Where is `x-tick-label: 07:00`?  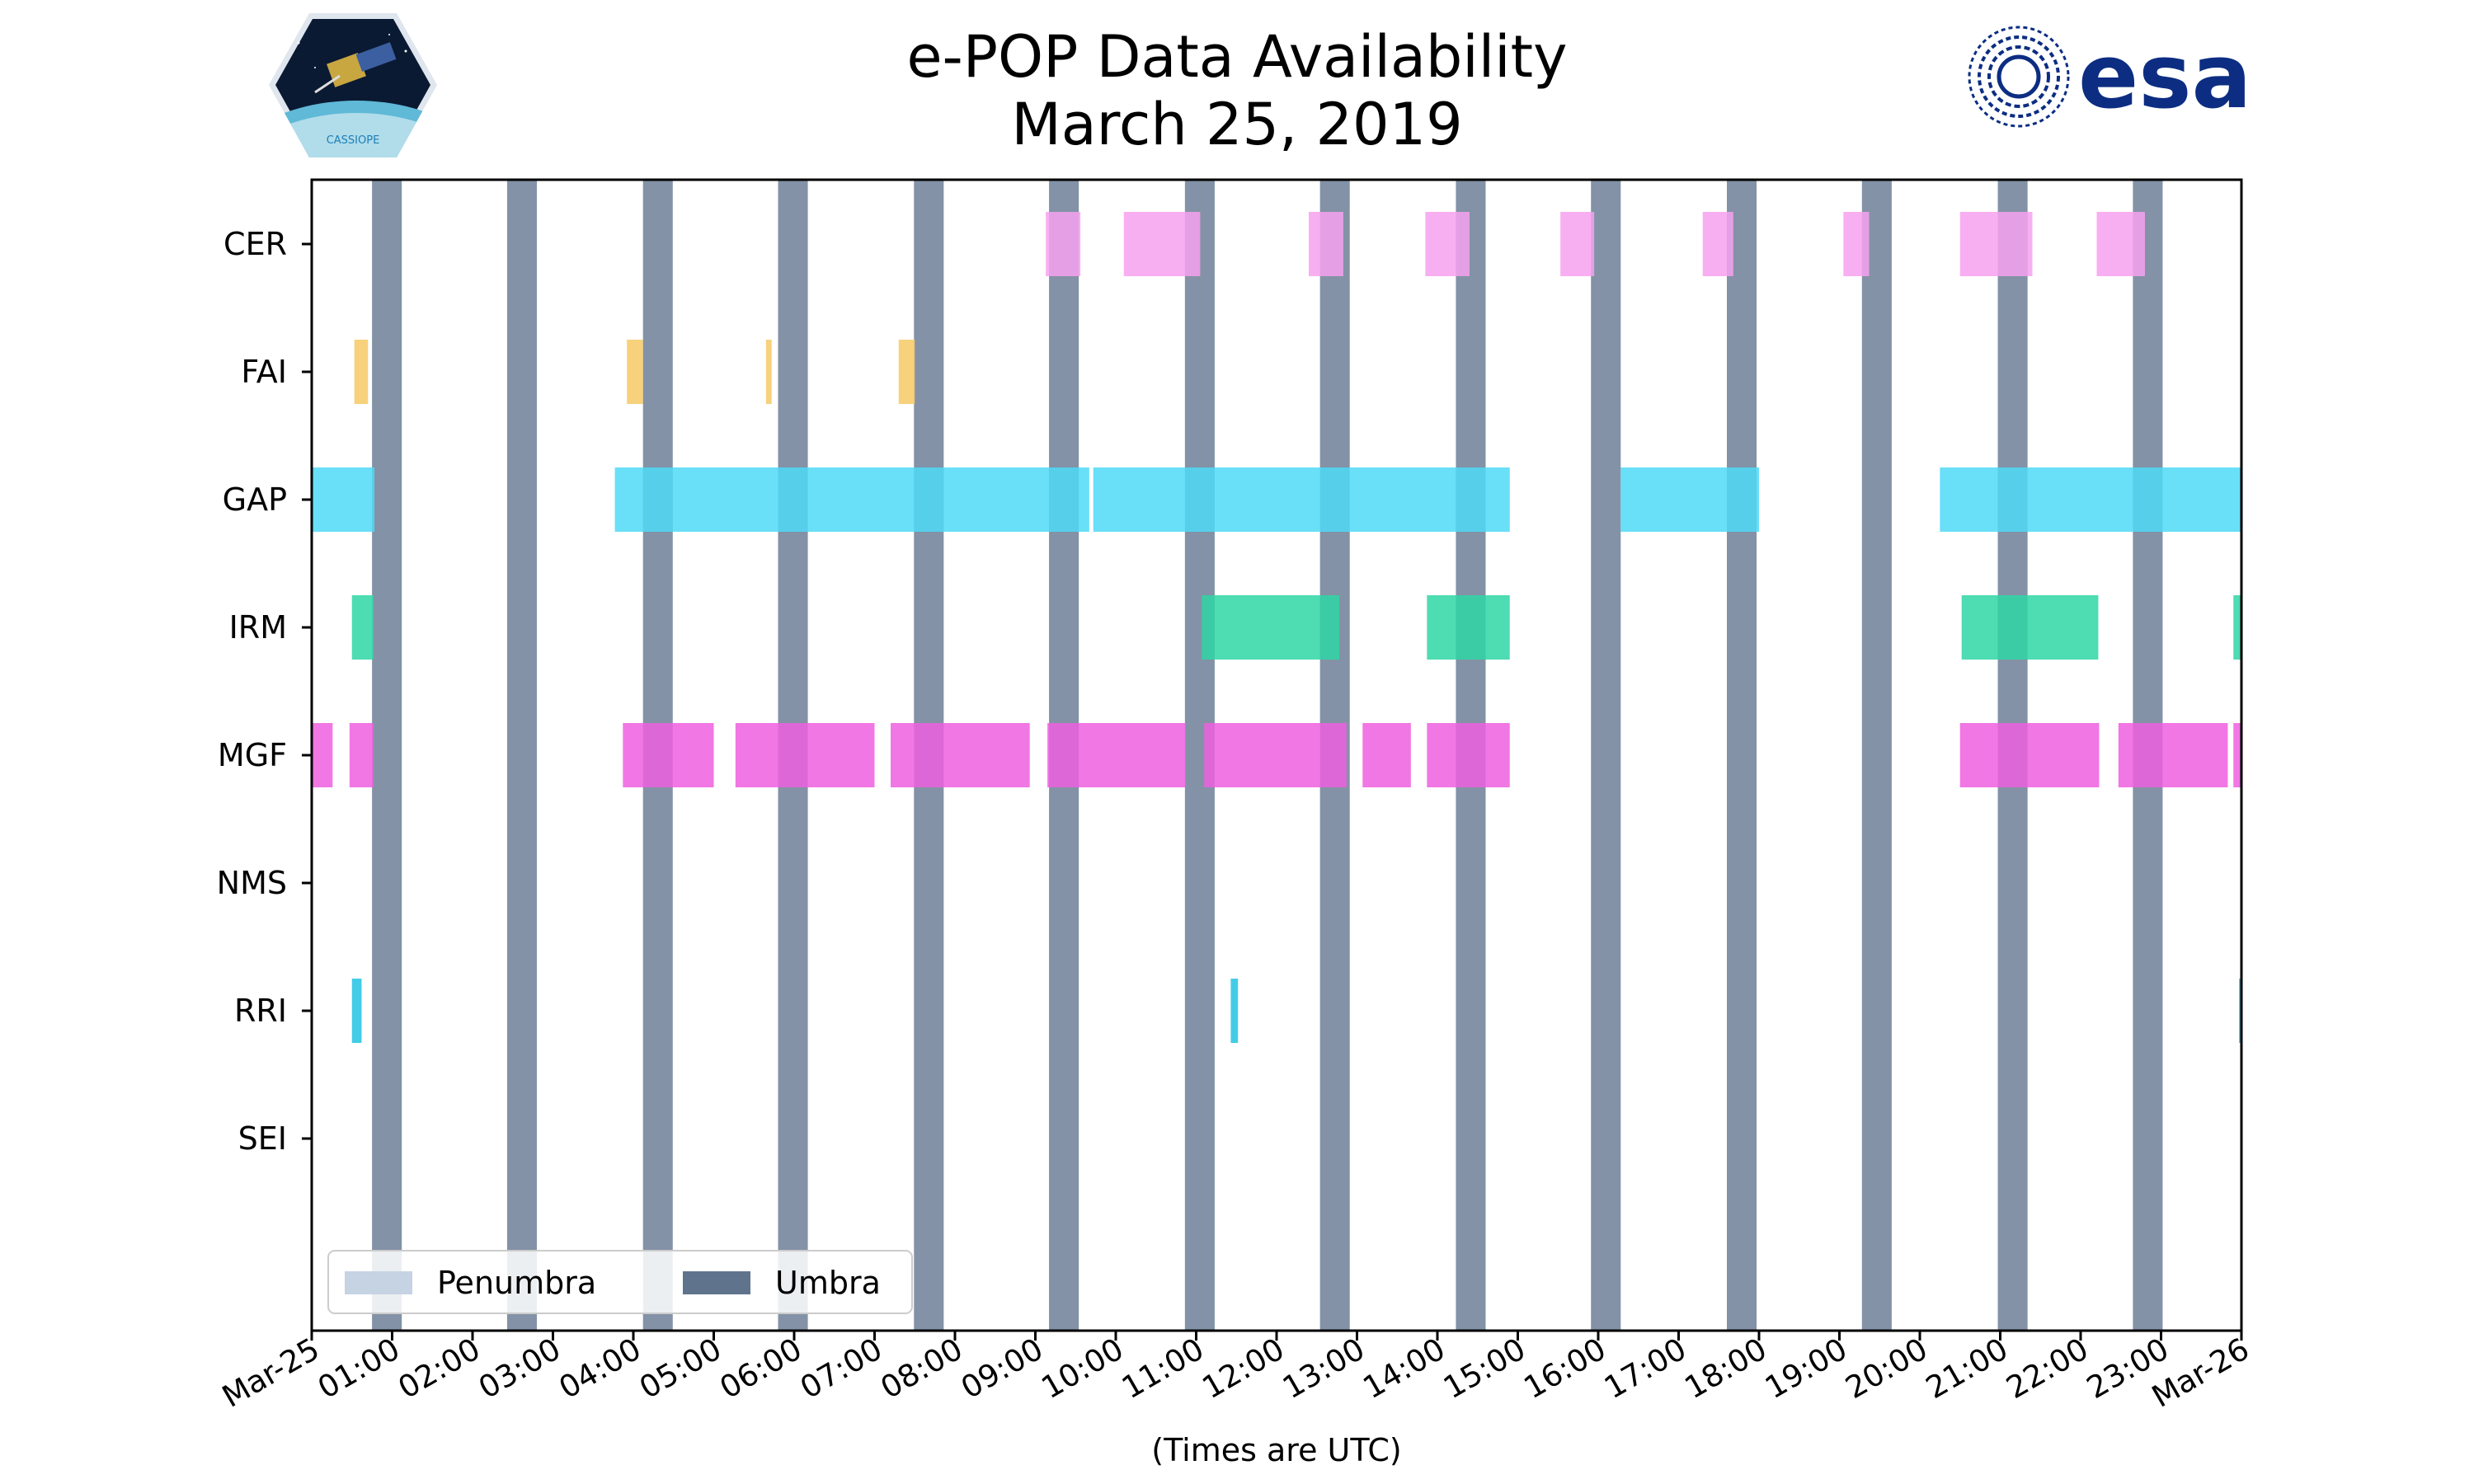 x-tick-label: 07:00 is located at coordinates (841, 1369).